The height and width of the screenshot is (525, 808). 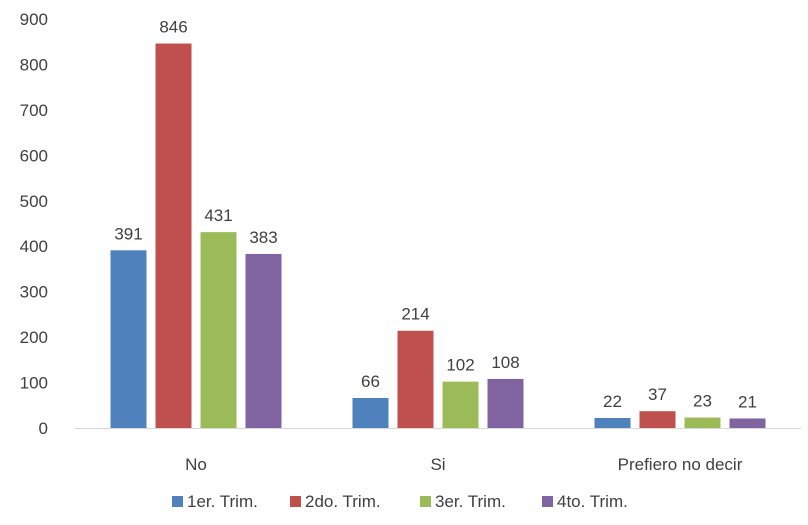 What do you see at coordinates (34, 110) in the screenshot?
I see `y-tick-label: 700` at bounding box center [34, 110].